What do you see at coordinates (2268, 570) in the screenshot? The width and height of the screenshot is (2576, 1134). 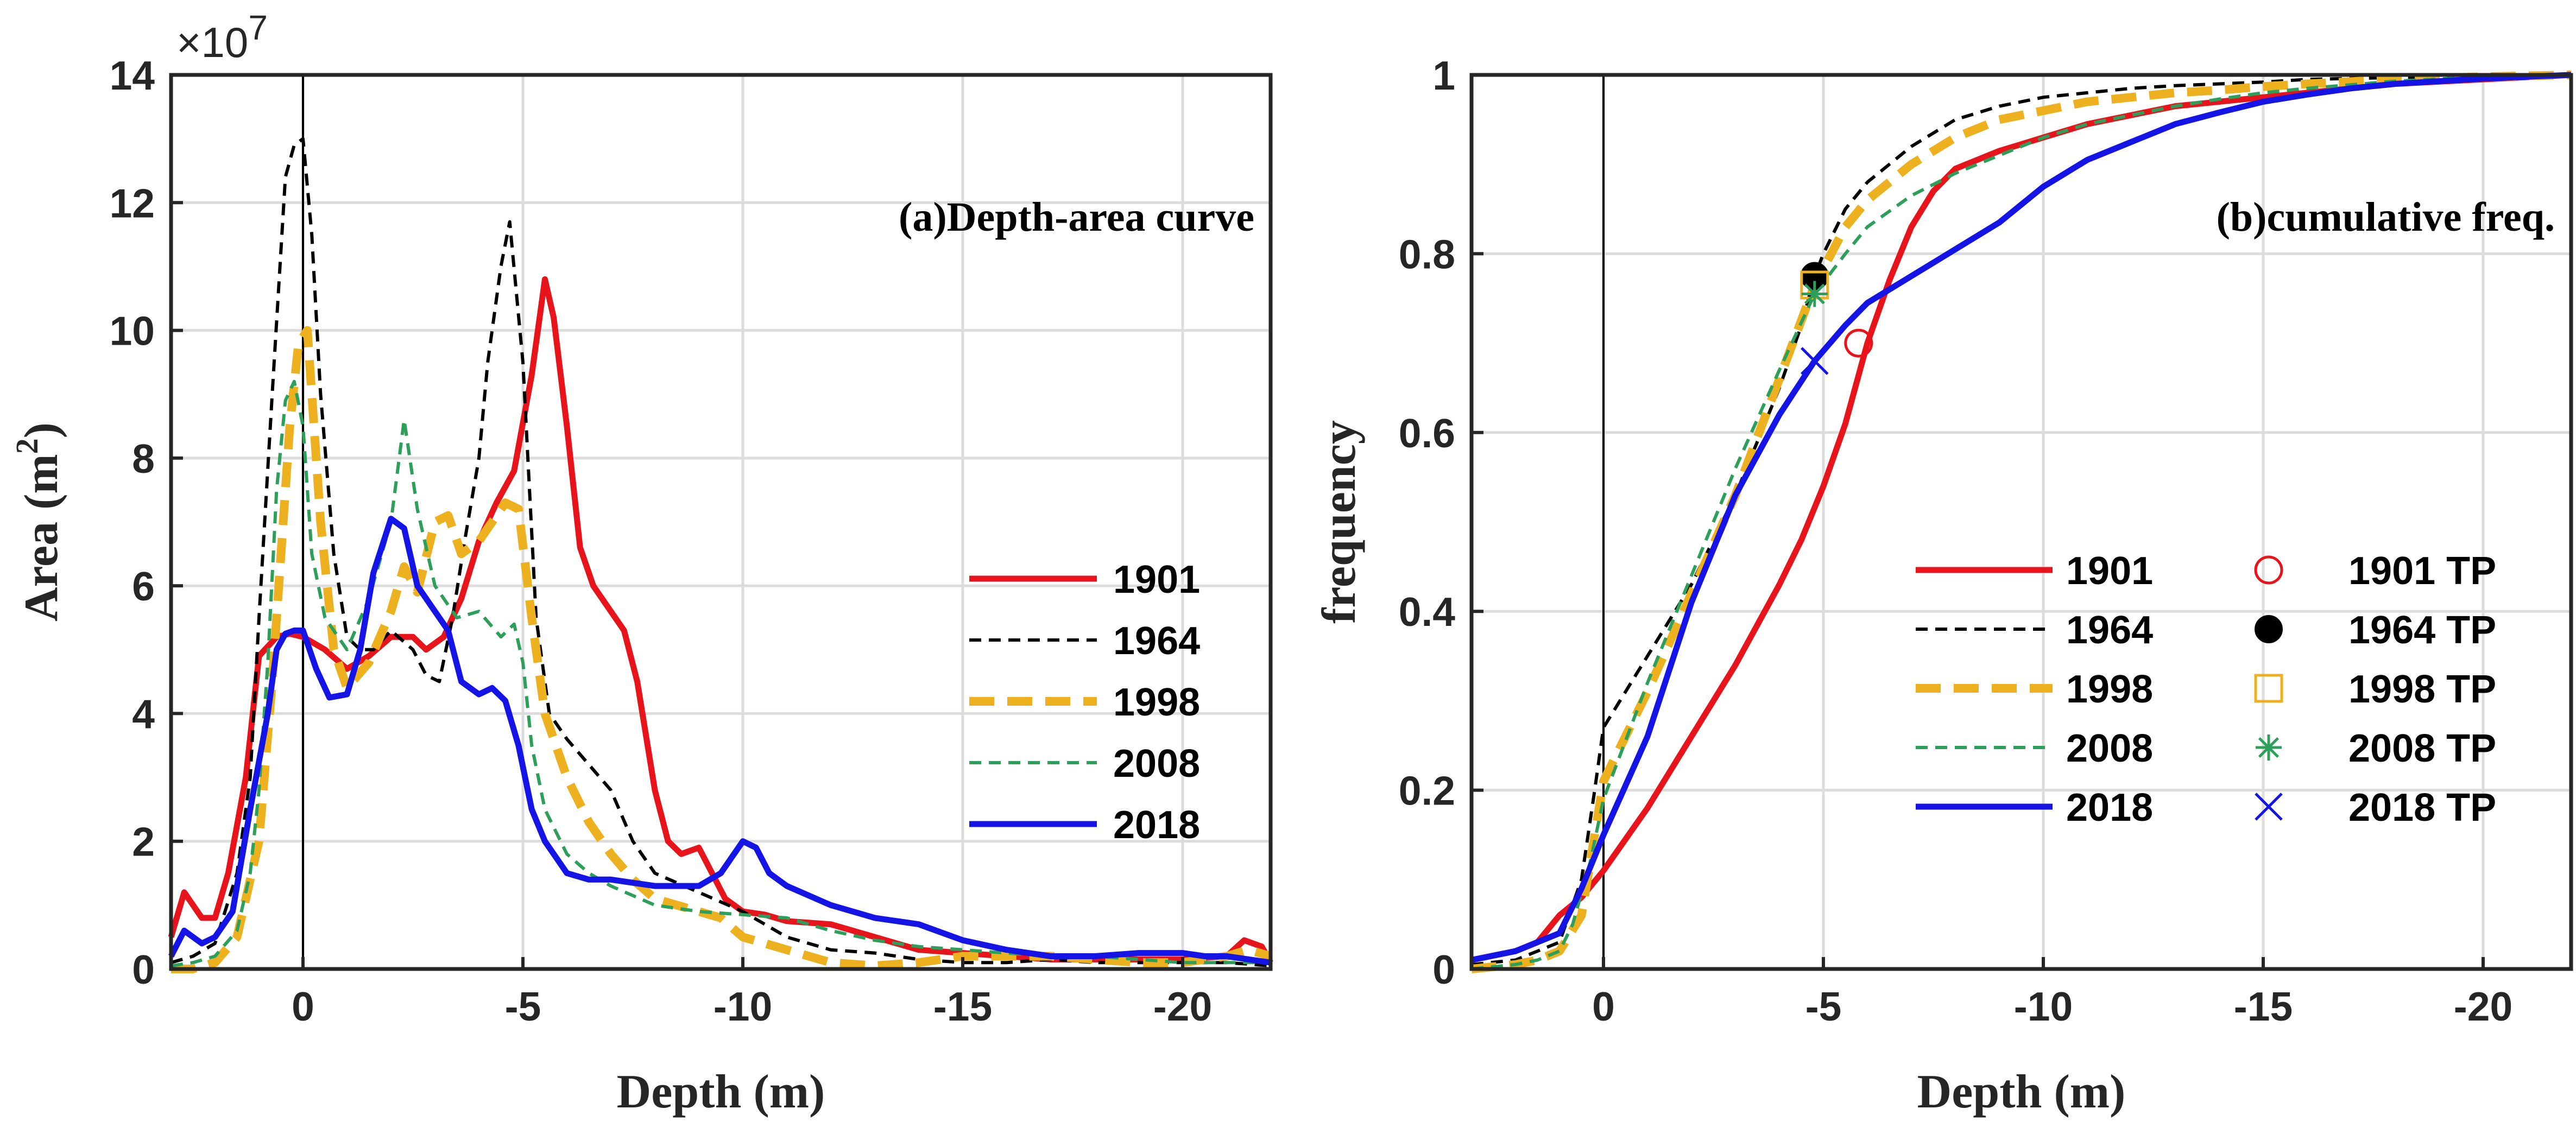 I see `legend-marker-1901-TP` at bounding box center [2268, 570].